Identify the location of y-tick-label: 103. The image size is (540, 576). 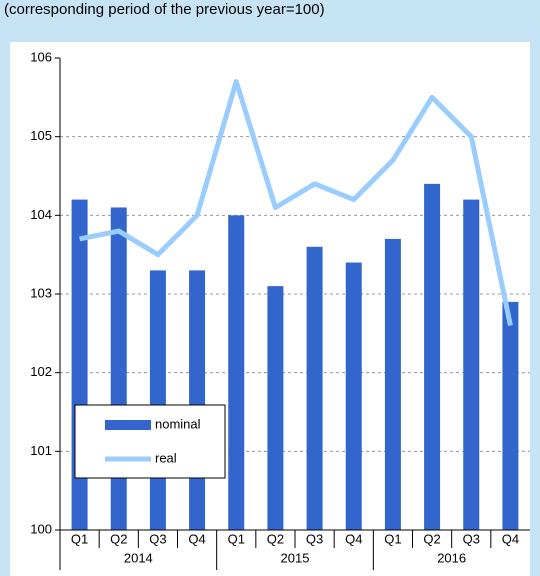
(41, 292).